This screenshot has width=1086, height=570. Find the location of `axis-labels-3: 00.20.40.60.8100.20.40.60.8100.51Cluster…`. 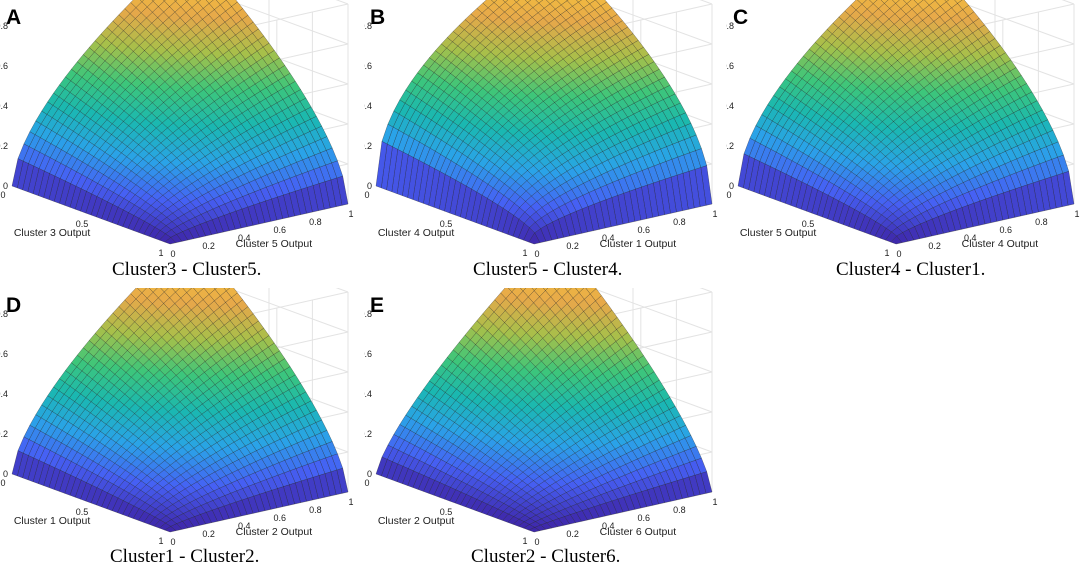

axis-labels-3: 00.20.40.60.8100.20.40.60.8100.51Cluster… is located at coordinates (177, 428).